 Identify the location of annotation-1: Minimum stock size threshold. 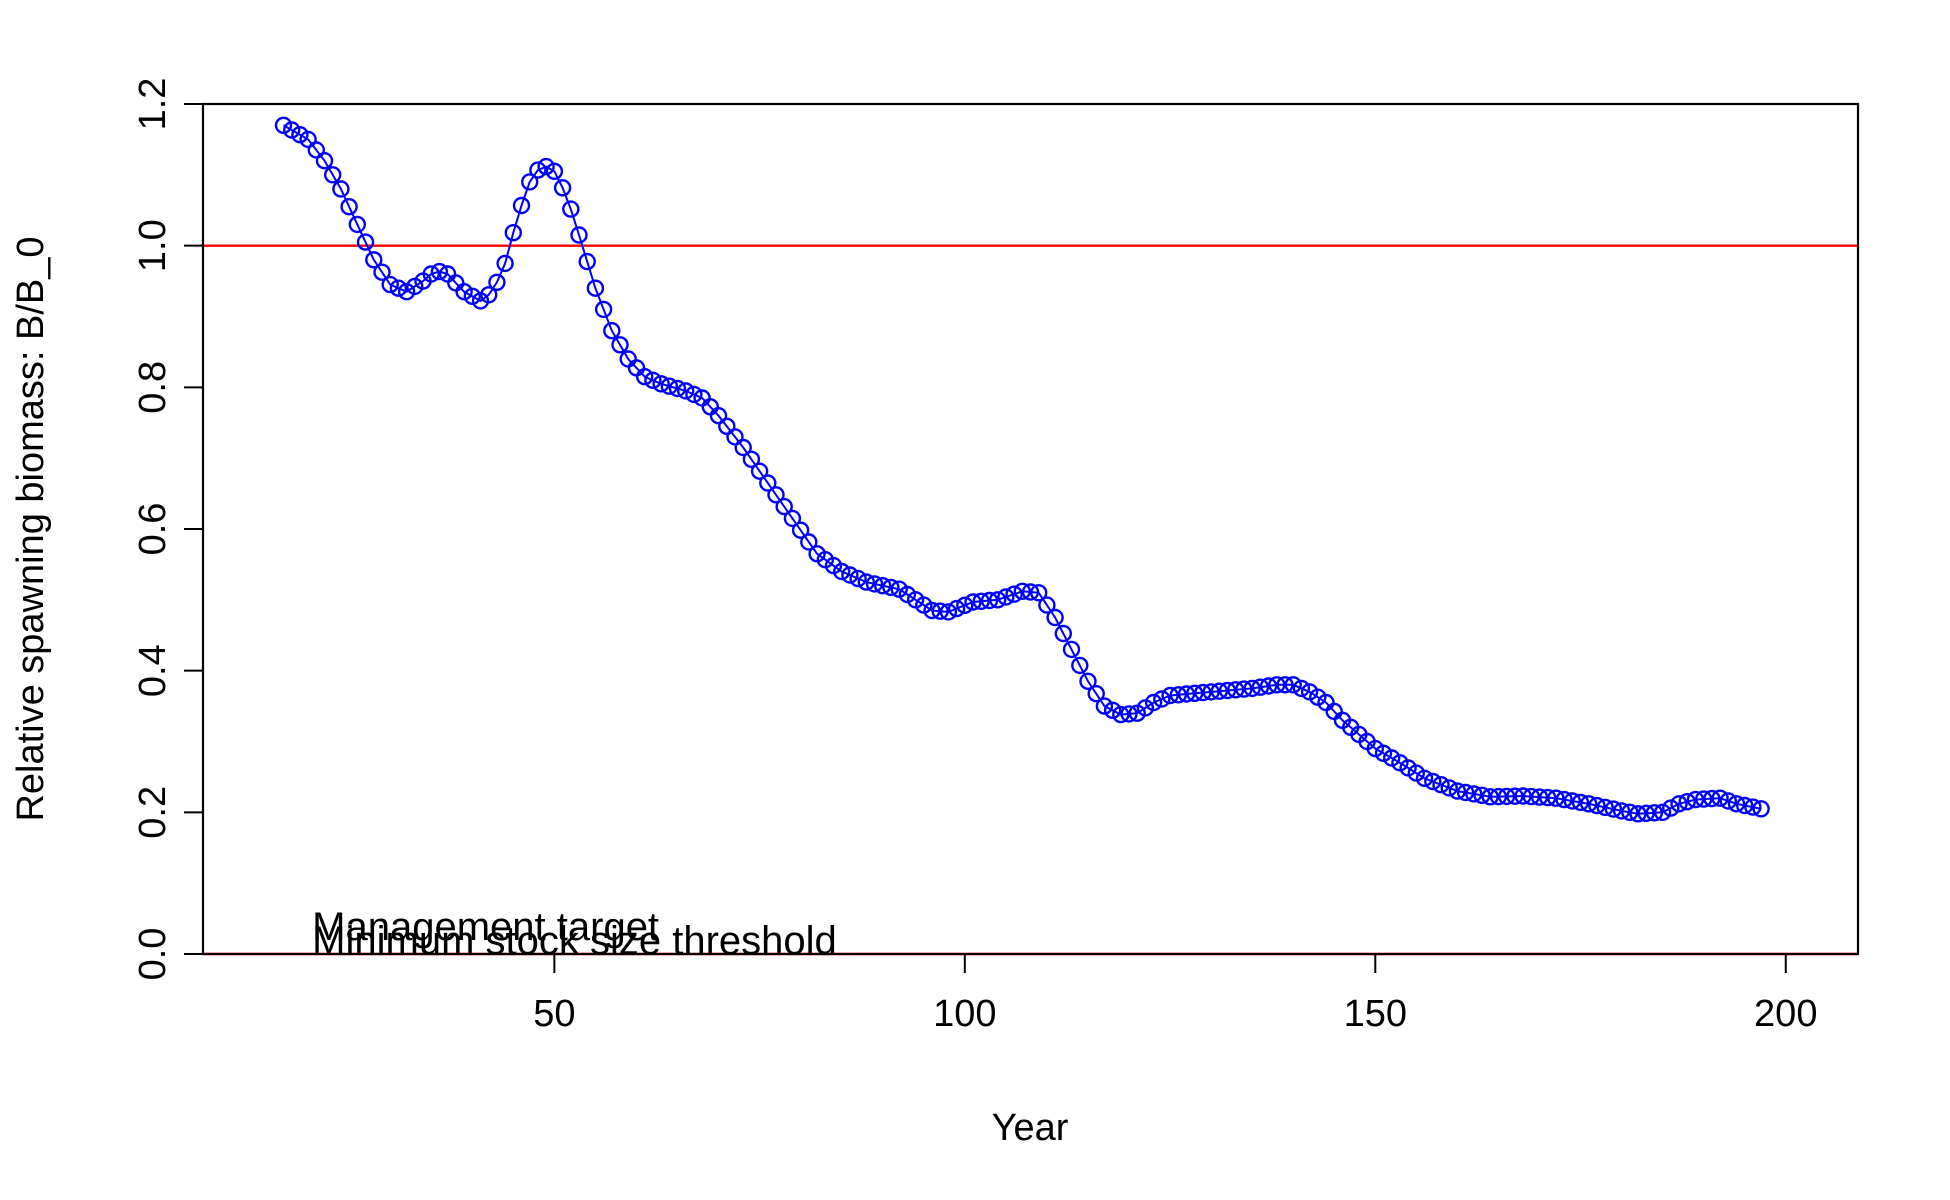
(574, 941).